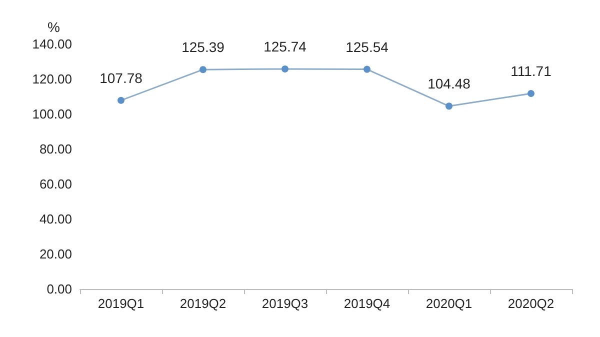  What do you see at coordinates (531, 71) in the screenshot?
I see `data-label: 111.71` at bounding box center [531, 71].